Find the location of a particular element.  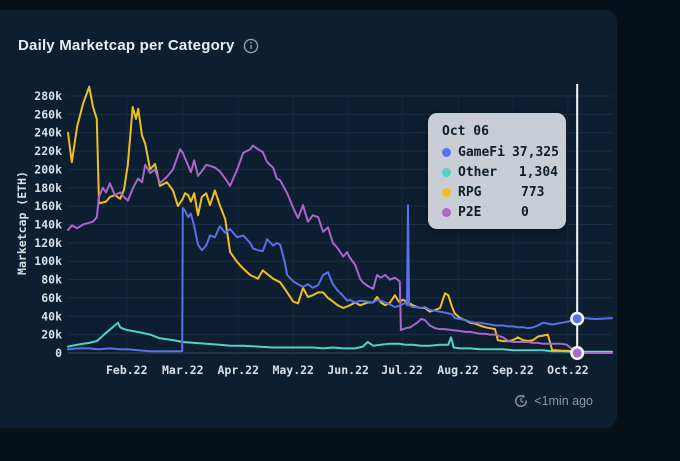

card-header: Daily Marketcap per Category is located at coordinates (138, 45).